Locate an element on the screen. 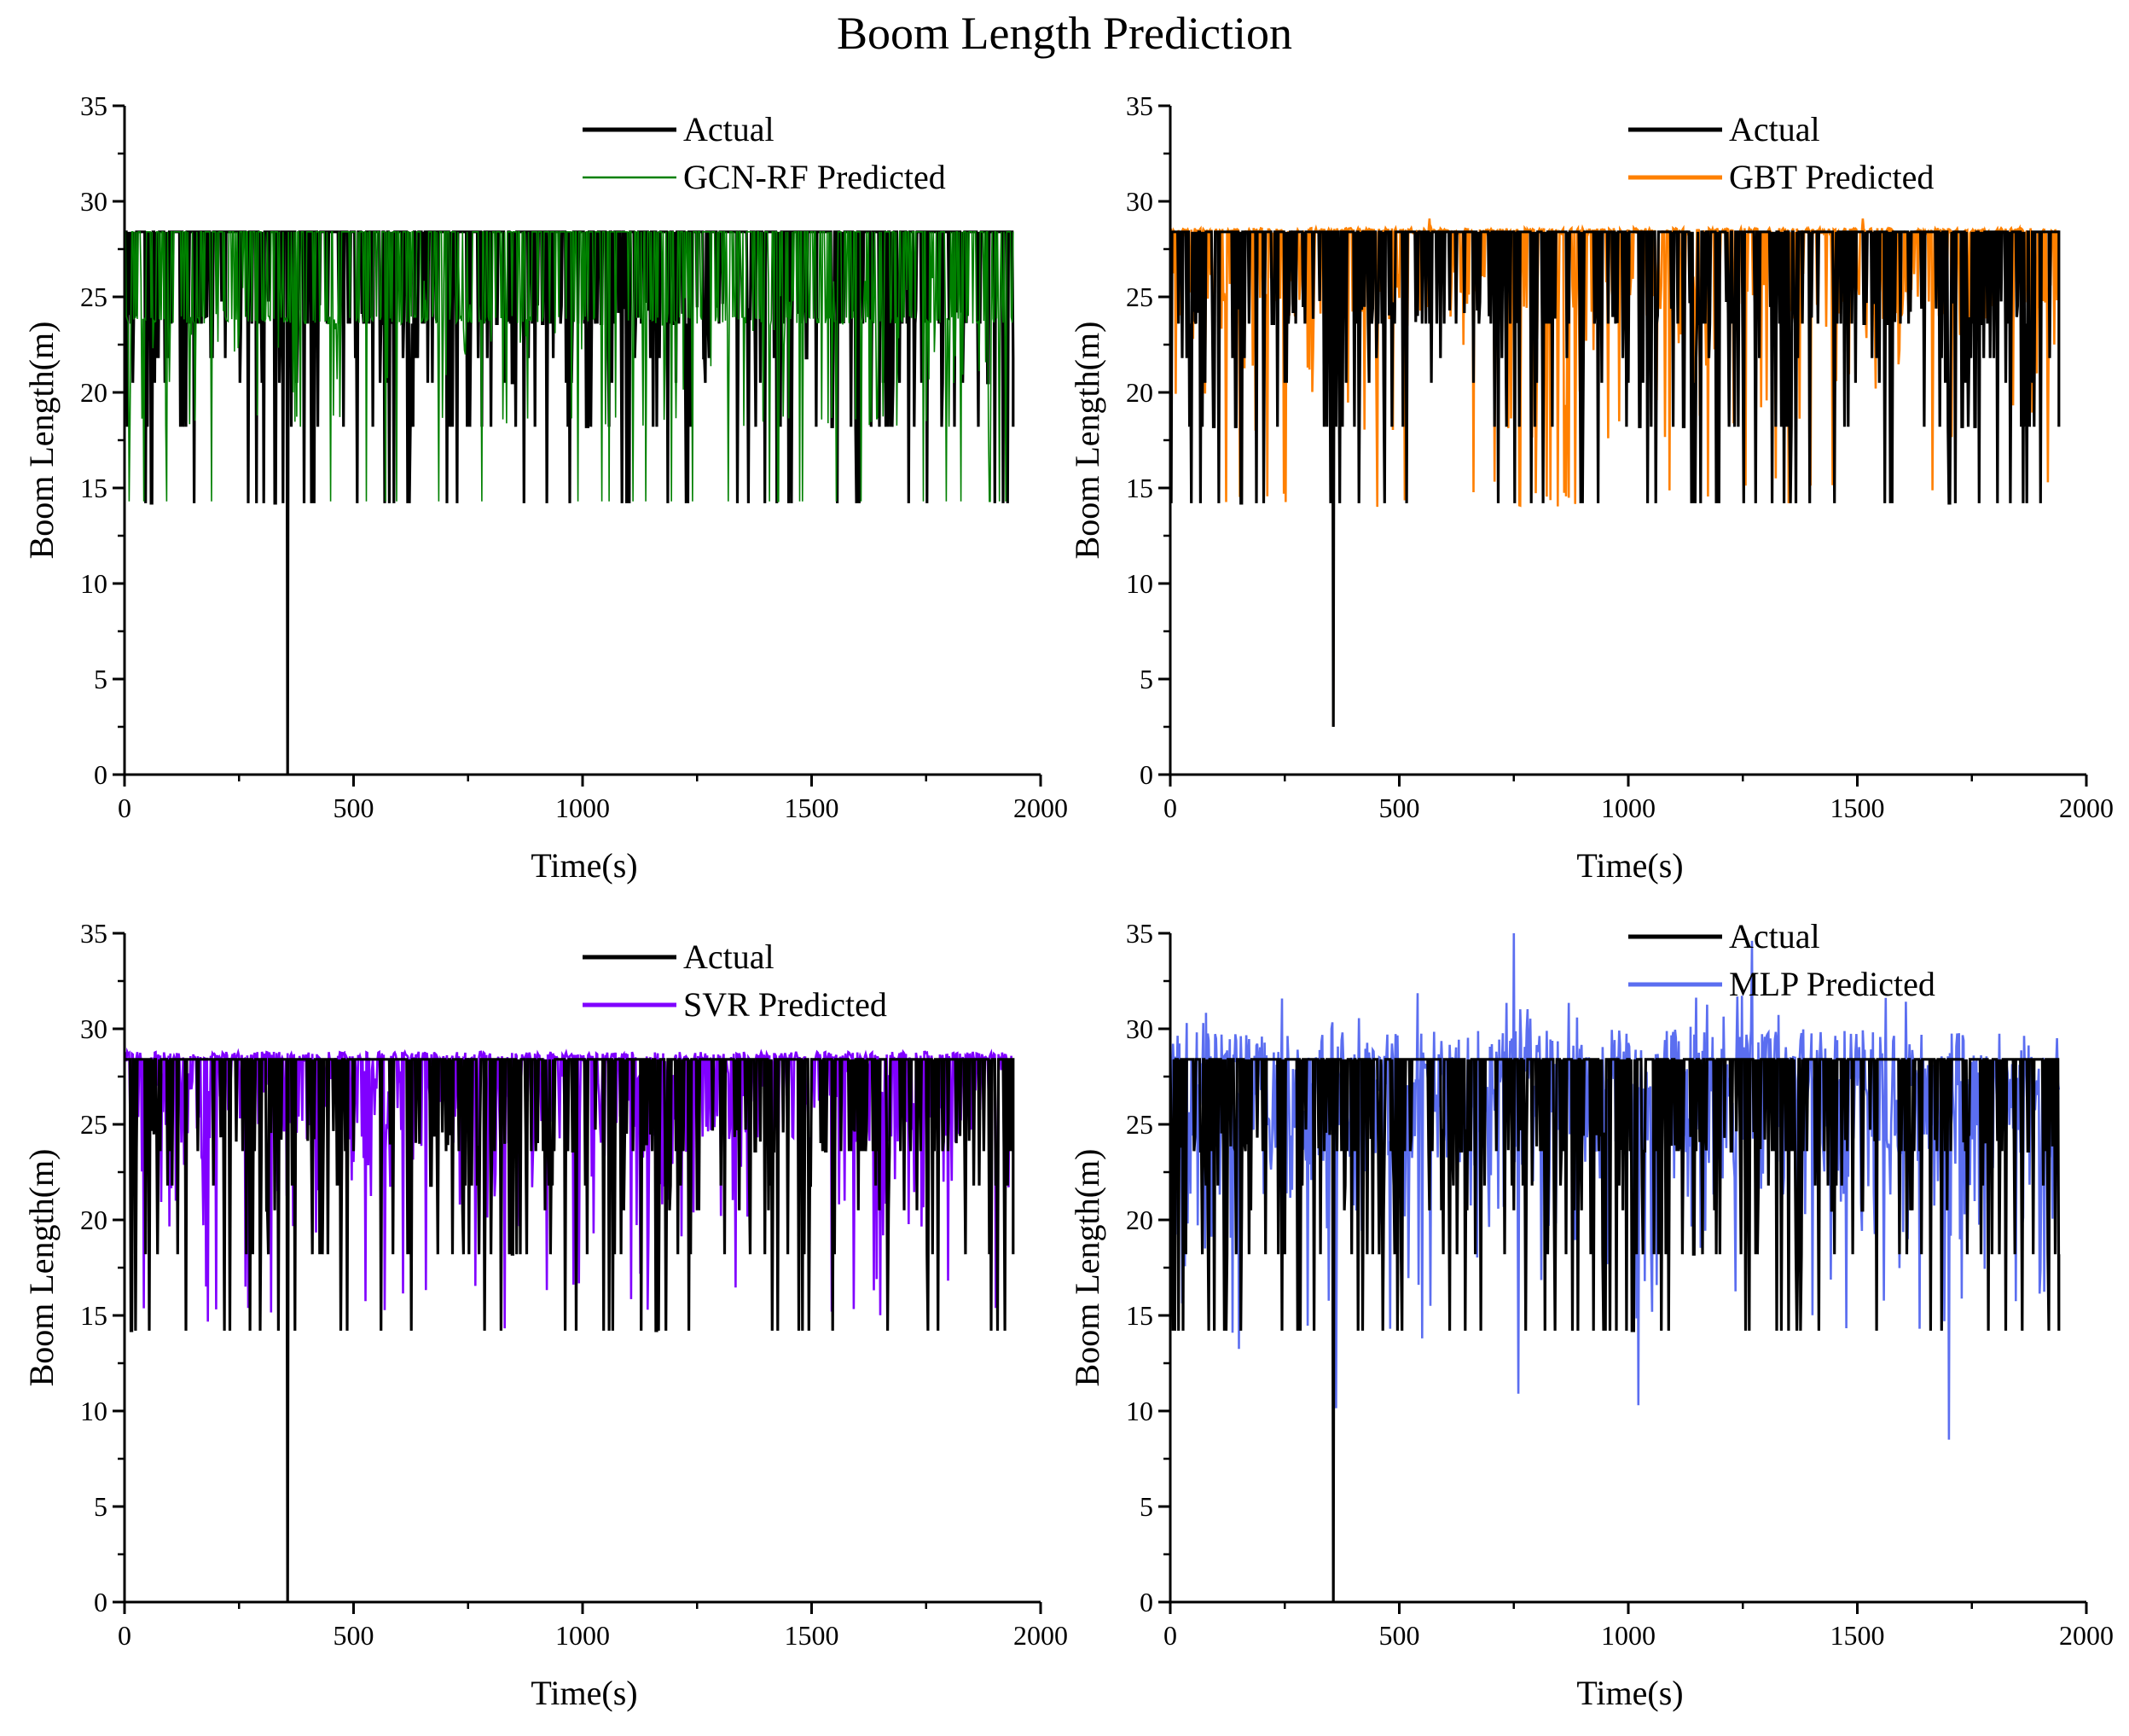 Image resolution: width=2129 pixels, height=1736 pixels. figure-title: Boom Length Prediction is located at coordinates (1064, 33).